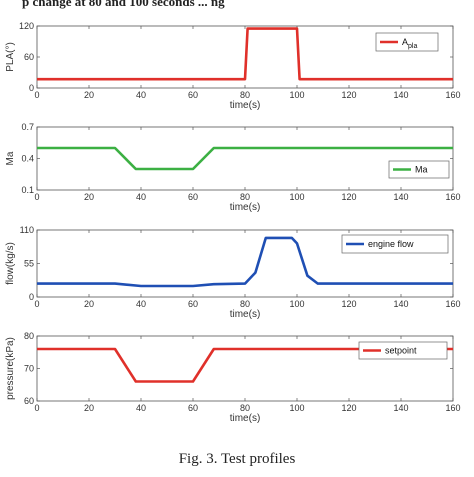  Describe the element at coordinates (29, 264) in the screenshot. I see `y-tick-label: 55` at that location.